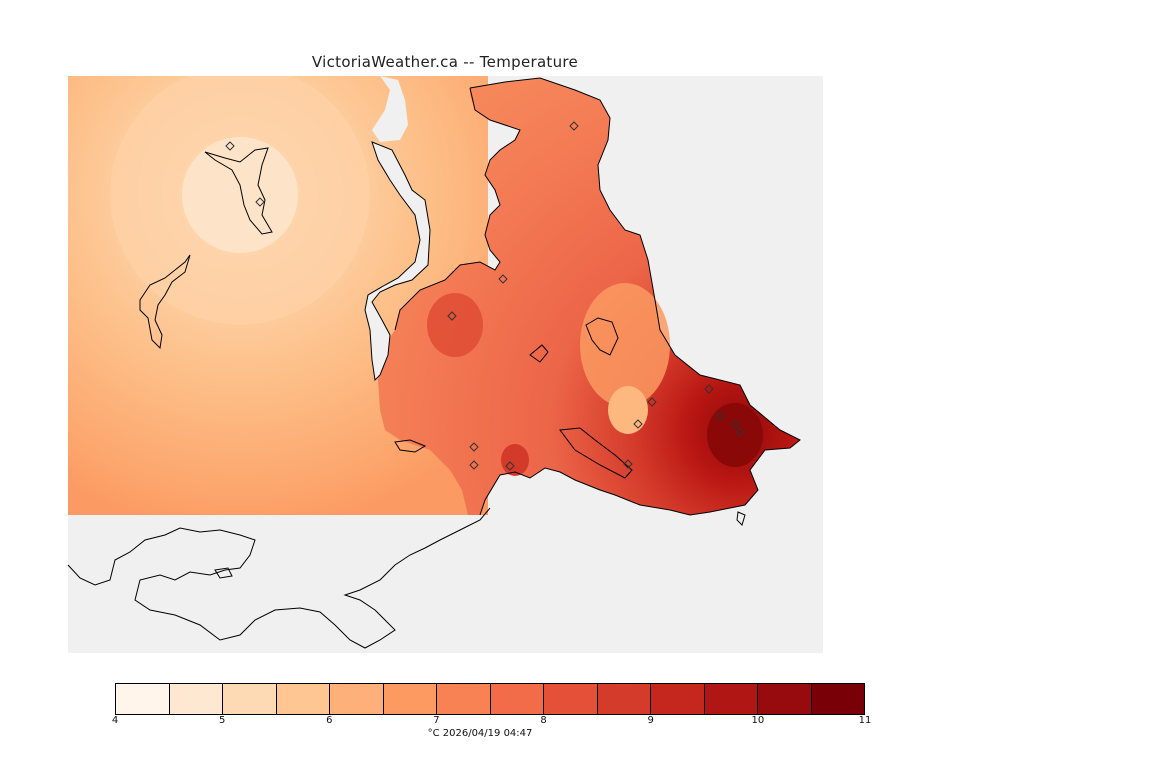 The width and height of the screenshot is (1152, 768). Describe the element at coordinates (445, 62) in the screenshot. I see `map-title: VictoriaWeather.ca -- Temperature` at that location.